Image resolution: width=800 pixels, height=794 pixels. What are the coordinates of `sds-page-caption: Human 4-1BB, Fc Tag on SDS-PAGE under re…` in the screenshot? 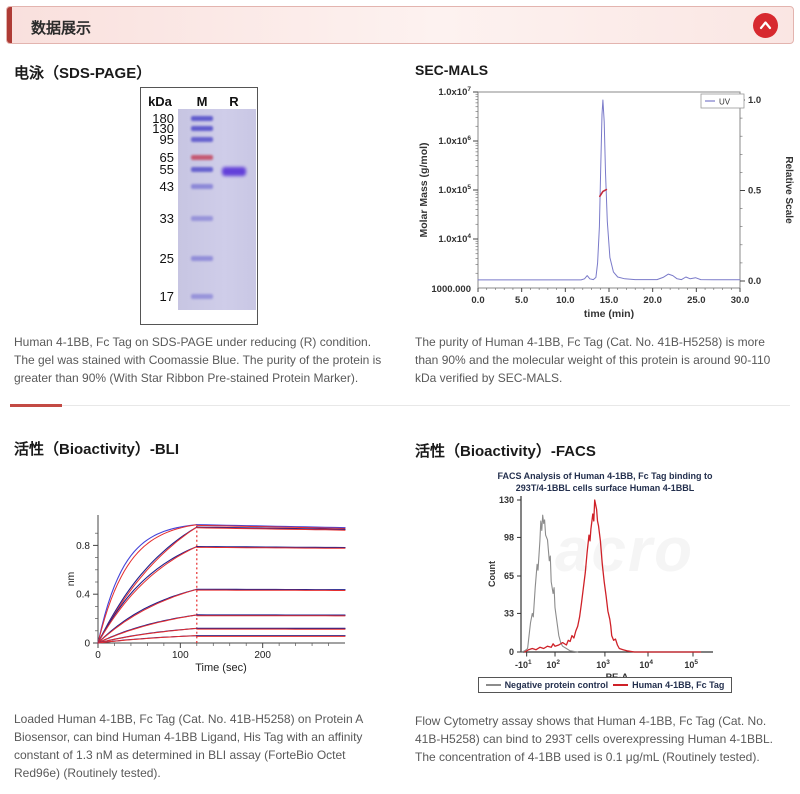 It's located at (198, 360).